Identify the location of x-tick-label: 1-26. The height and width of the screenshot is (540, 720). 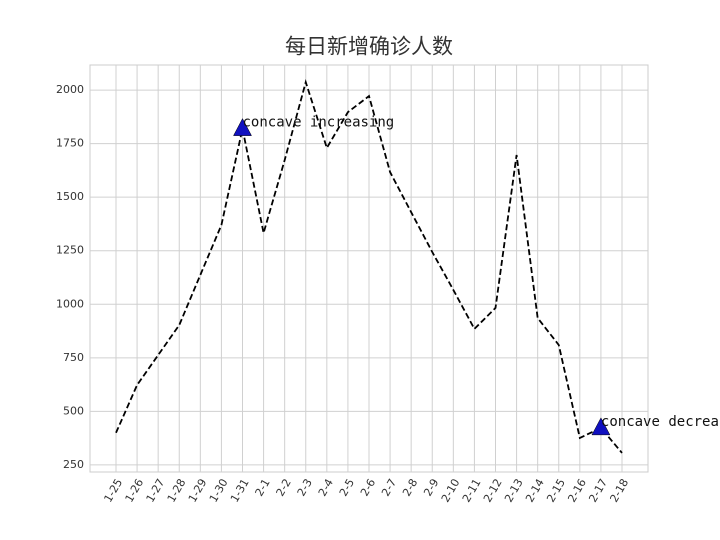
(135, 491).